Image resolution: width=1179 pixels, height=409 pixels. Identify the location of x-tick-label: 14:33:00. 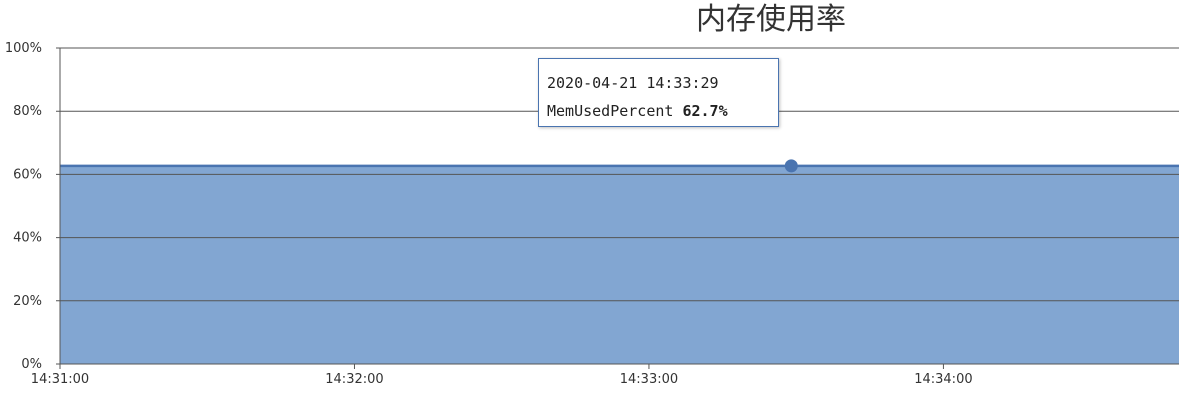
(649, 379).